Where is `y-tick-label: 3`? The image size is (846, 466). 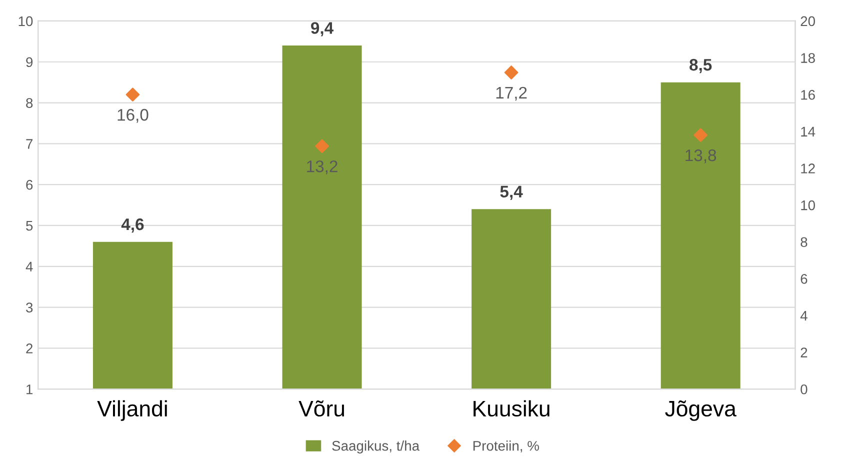
y-tick-label: 3 is located at coordinates (29, 307).